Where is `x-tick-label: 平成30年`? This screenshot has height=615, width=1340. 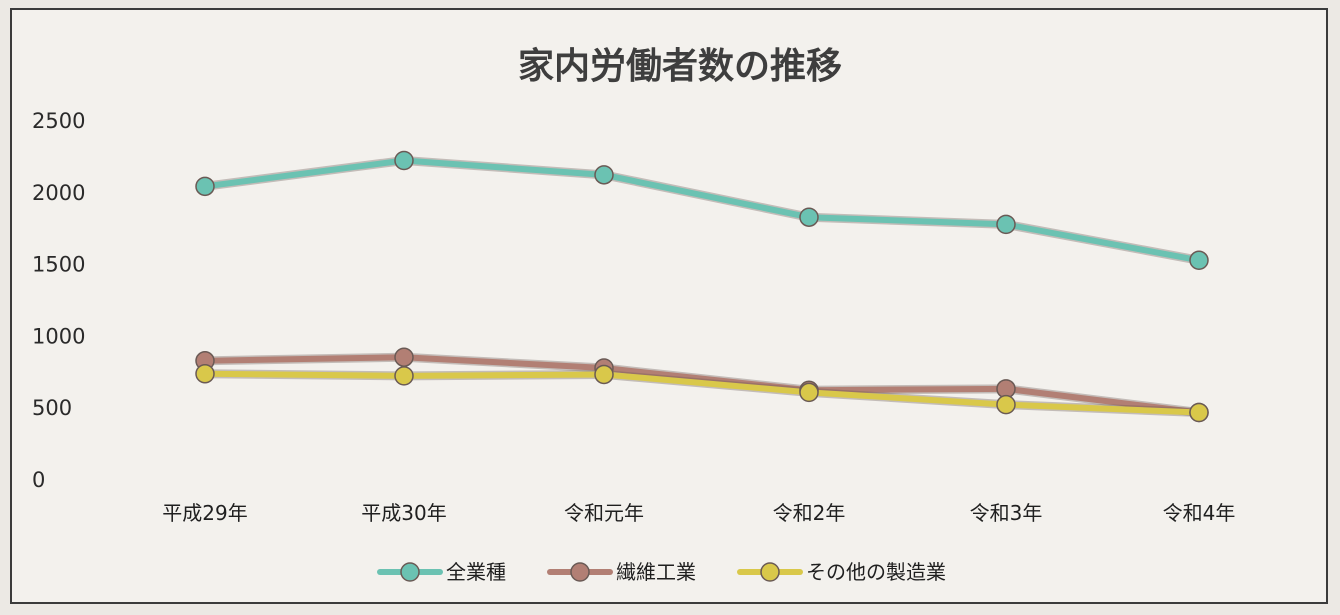
x-tick-label: 平成30年 is located at coordinates (403, 513).